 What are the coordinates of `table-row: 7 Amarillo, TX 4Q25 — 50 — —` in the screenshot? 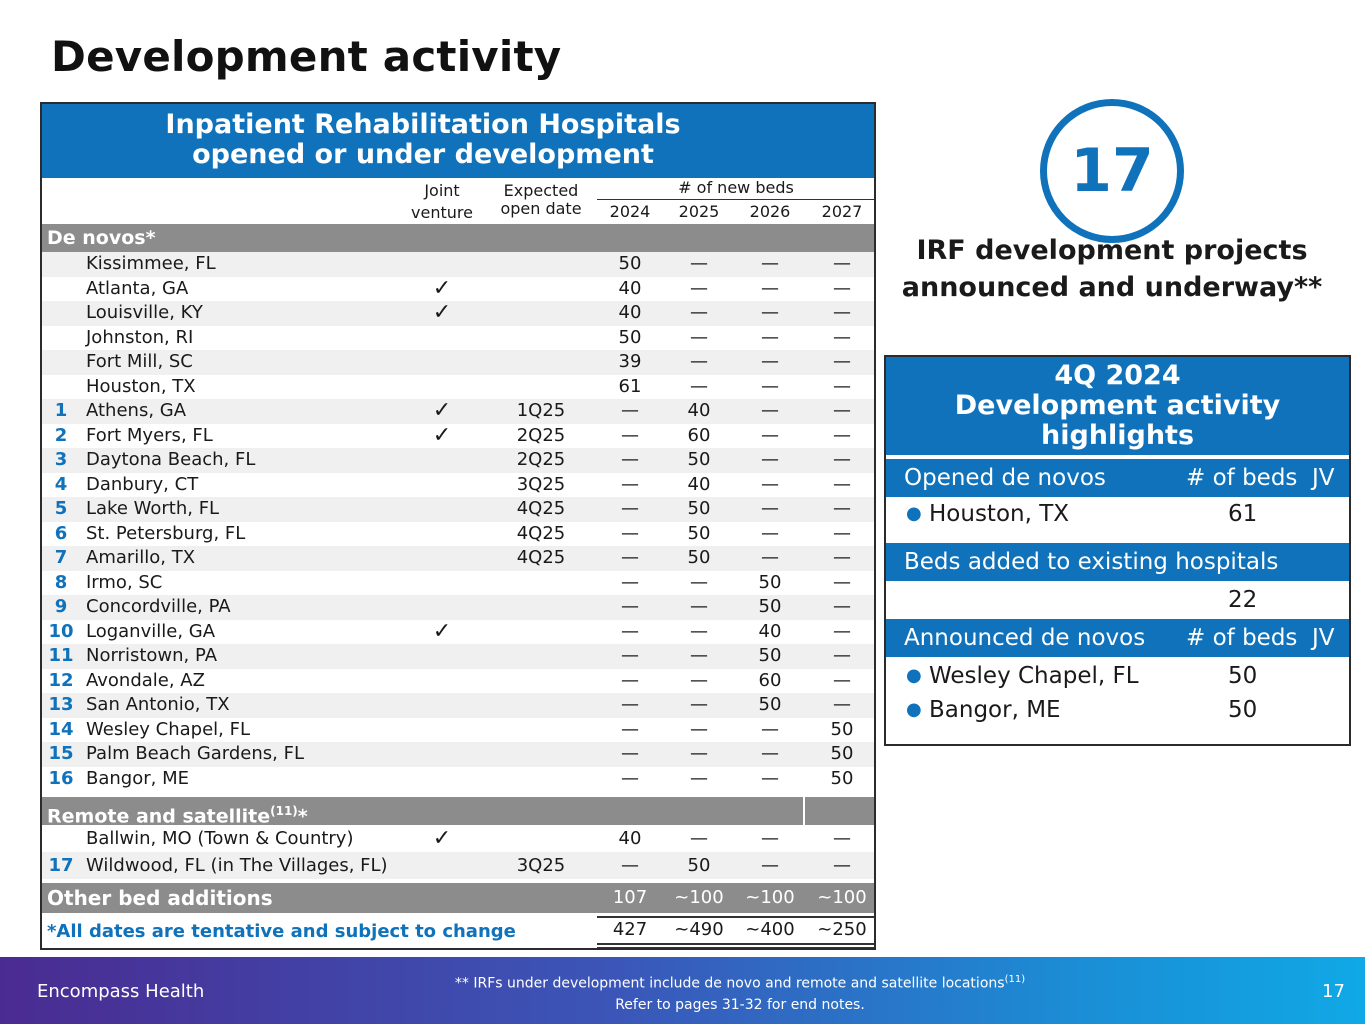 It's located at (458, 558).